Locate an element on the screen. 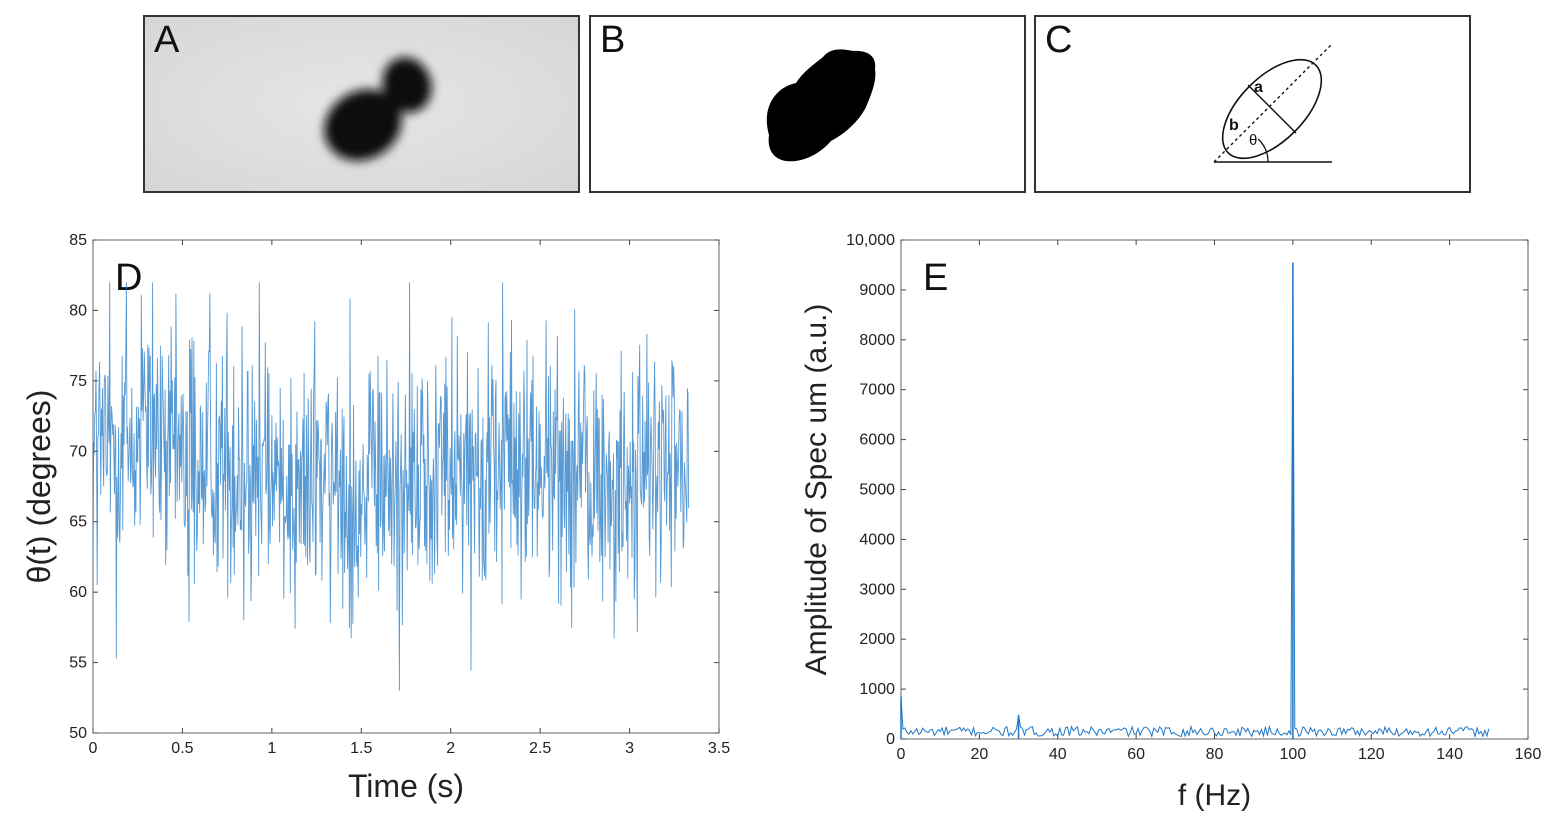 The width and height of the screenshot is (1563, 826). y-tick-label: 70 is located at coordinates (78, 451).